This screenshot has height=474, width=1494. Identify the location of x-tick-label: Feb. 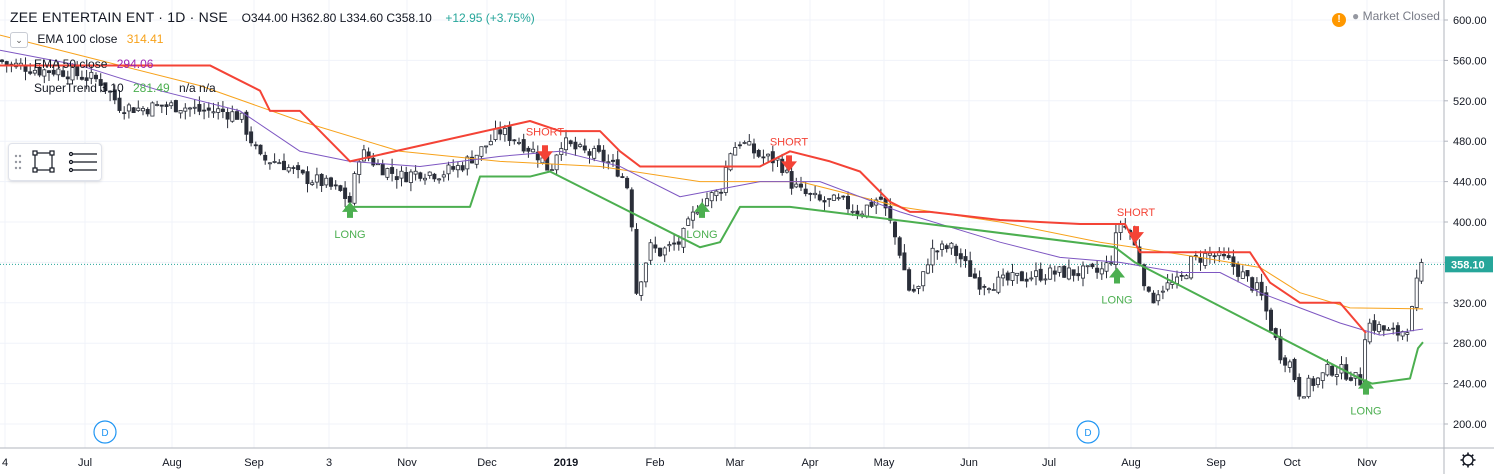
(655, 463).